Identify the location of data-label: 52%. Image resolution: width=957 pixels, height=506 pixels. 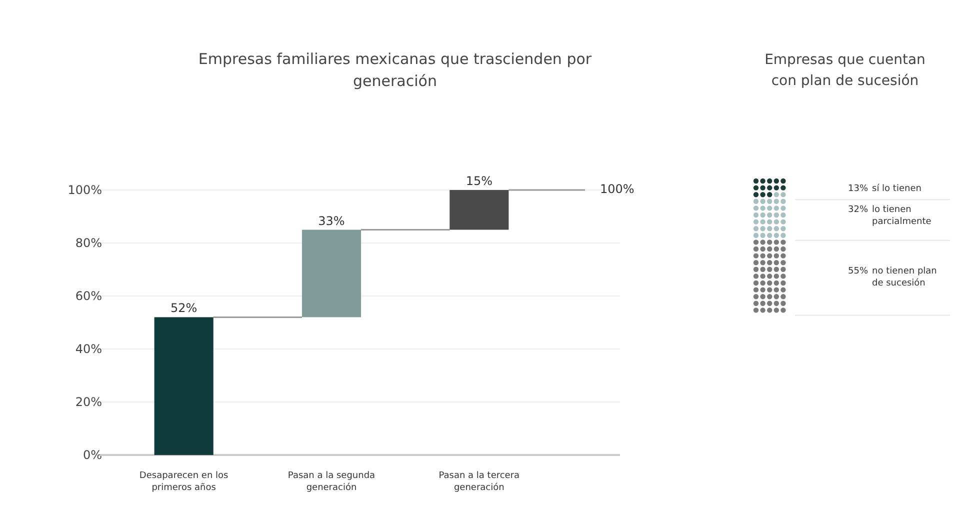
(184, 308).